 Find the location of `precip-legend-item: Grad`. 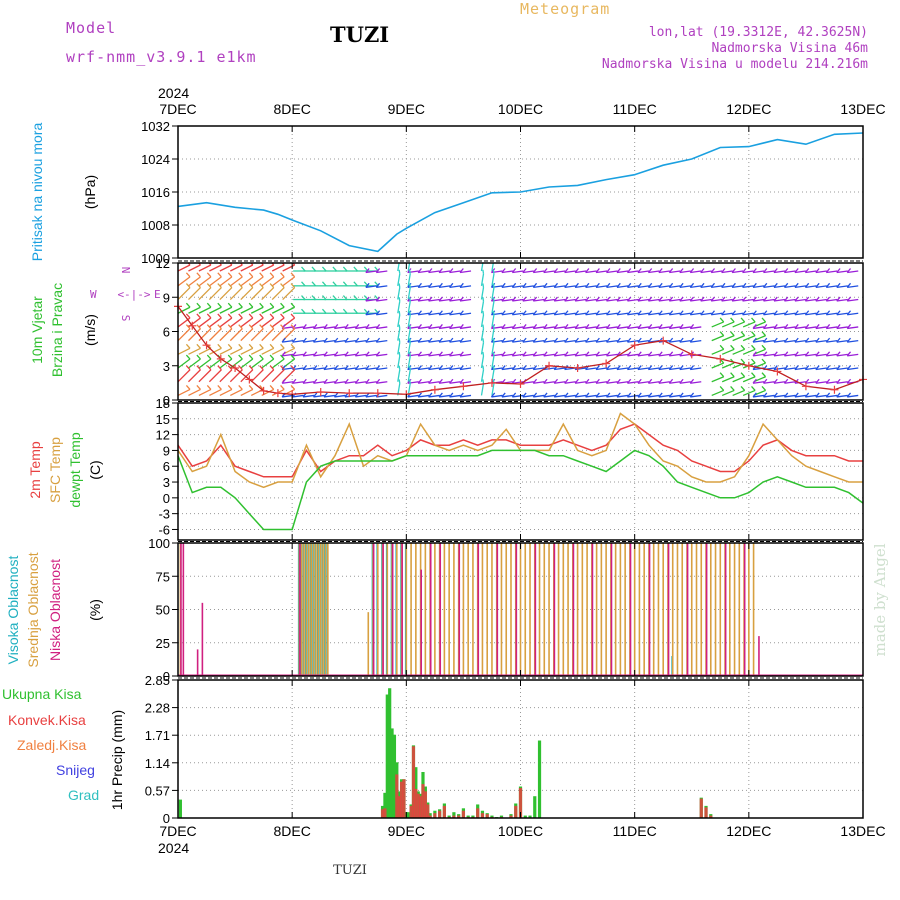

precip-legend-item: Grad is located at coordinates (83, 795).